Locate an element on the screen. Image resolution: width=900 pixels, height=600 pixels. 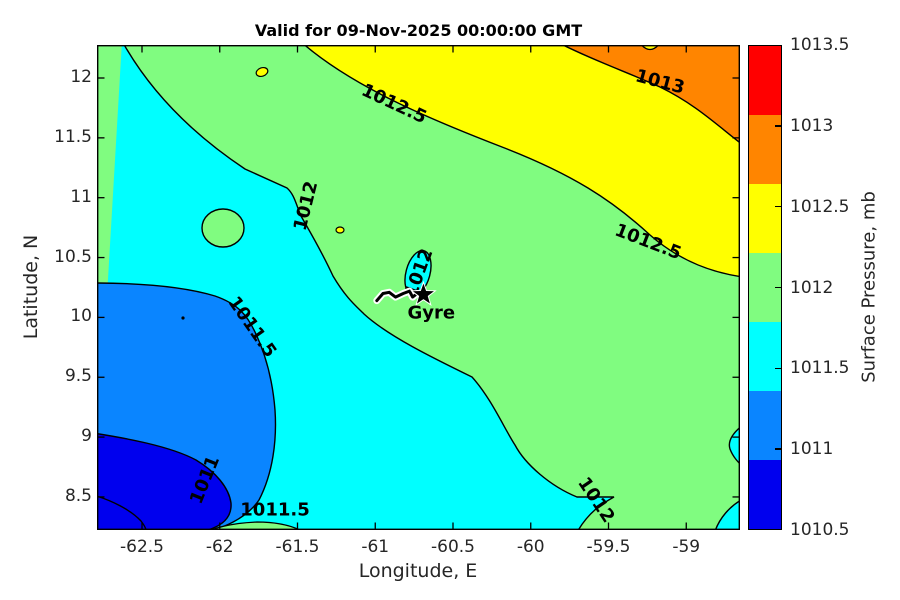
y-tick-label: 11 is located at coordinates (81, 196).